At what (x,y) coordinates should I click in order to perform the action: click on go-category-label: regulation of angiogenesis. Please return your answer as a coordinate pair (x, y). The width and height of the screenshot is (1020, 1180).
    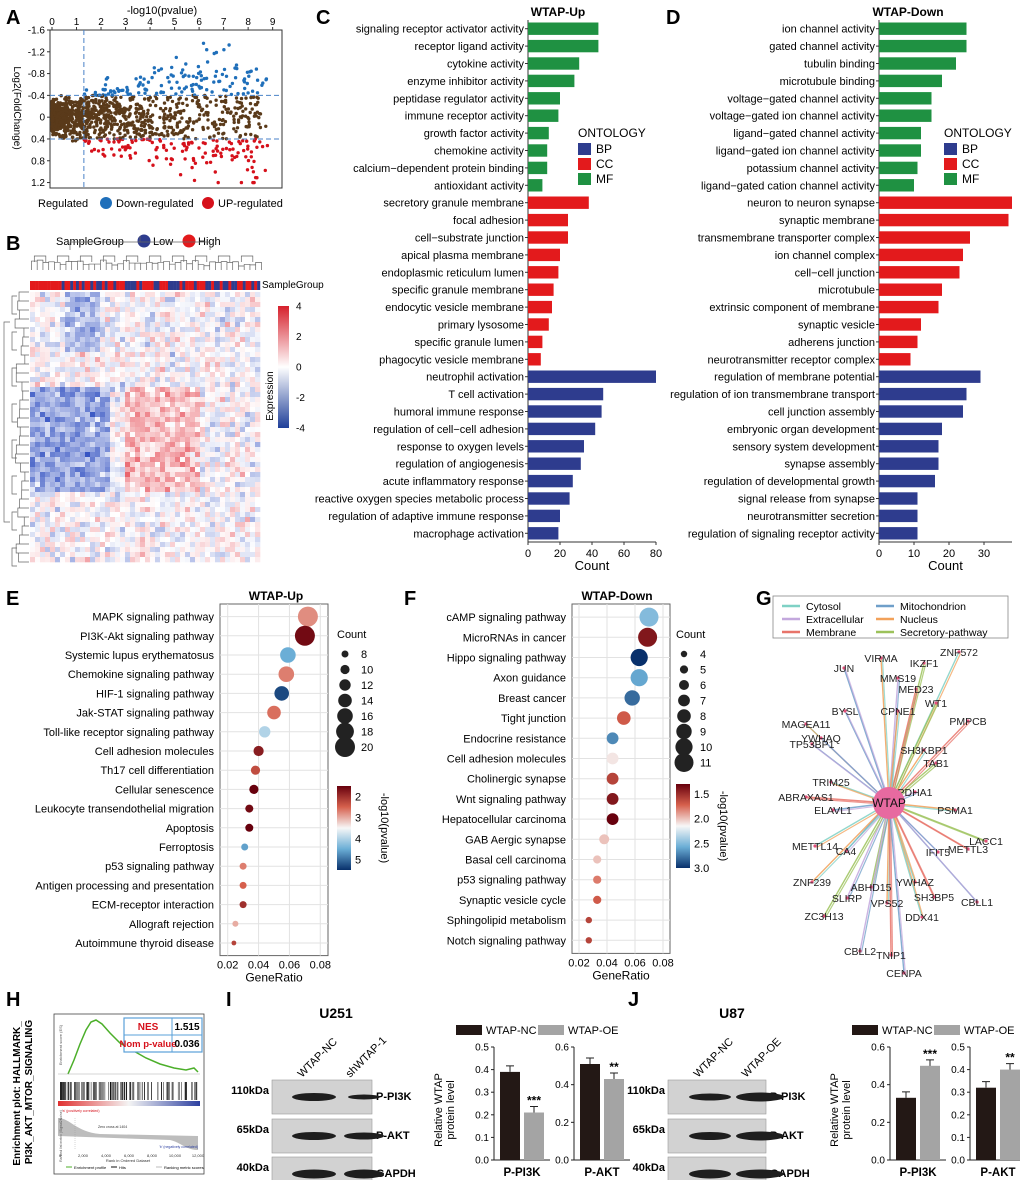
    Looking at the image, I should click on (460, 465).